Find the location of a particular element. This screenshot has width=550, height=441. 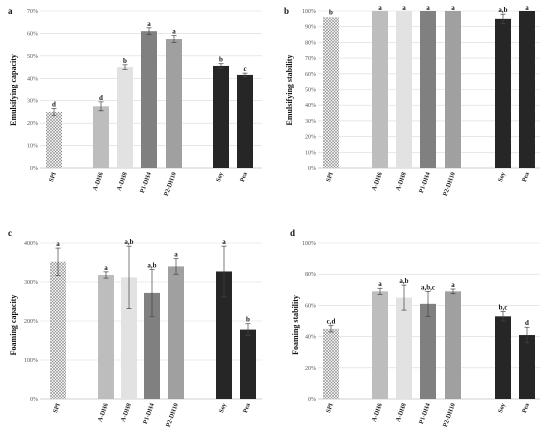

y-tick-label: 90% is located at coordinates (310, 28).